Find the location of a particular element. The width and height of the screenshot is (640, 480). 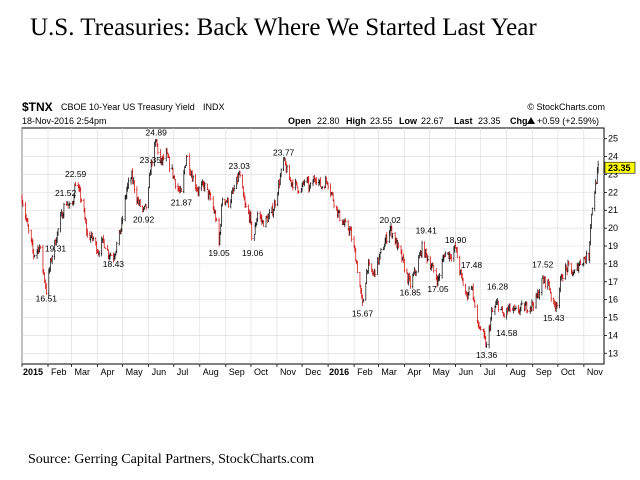

x-tick-label: 2016 is located at coordinates (339, 372).